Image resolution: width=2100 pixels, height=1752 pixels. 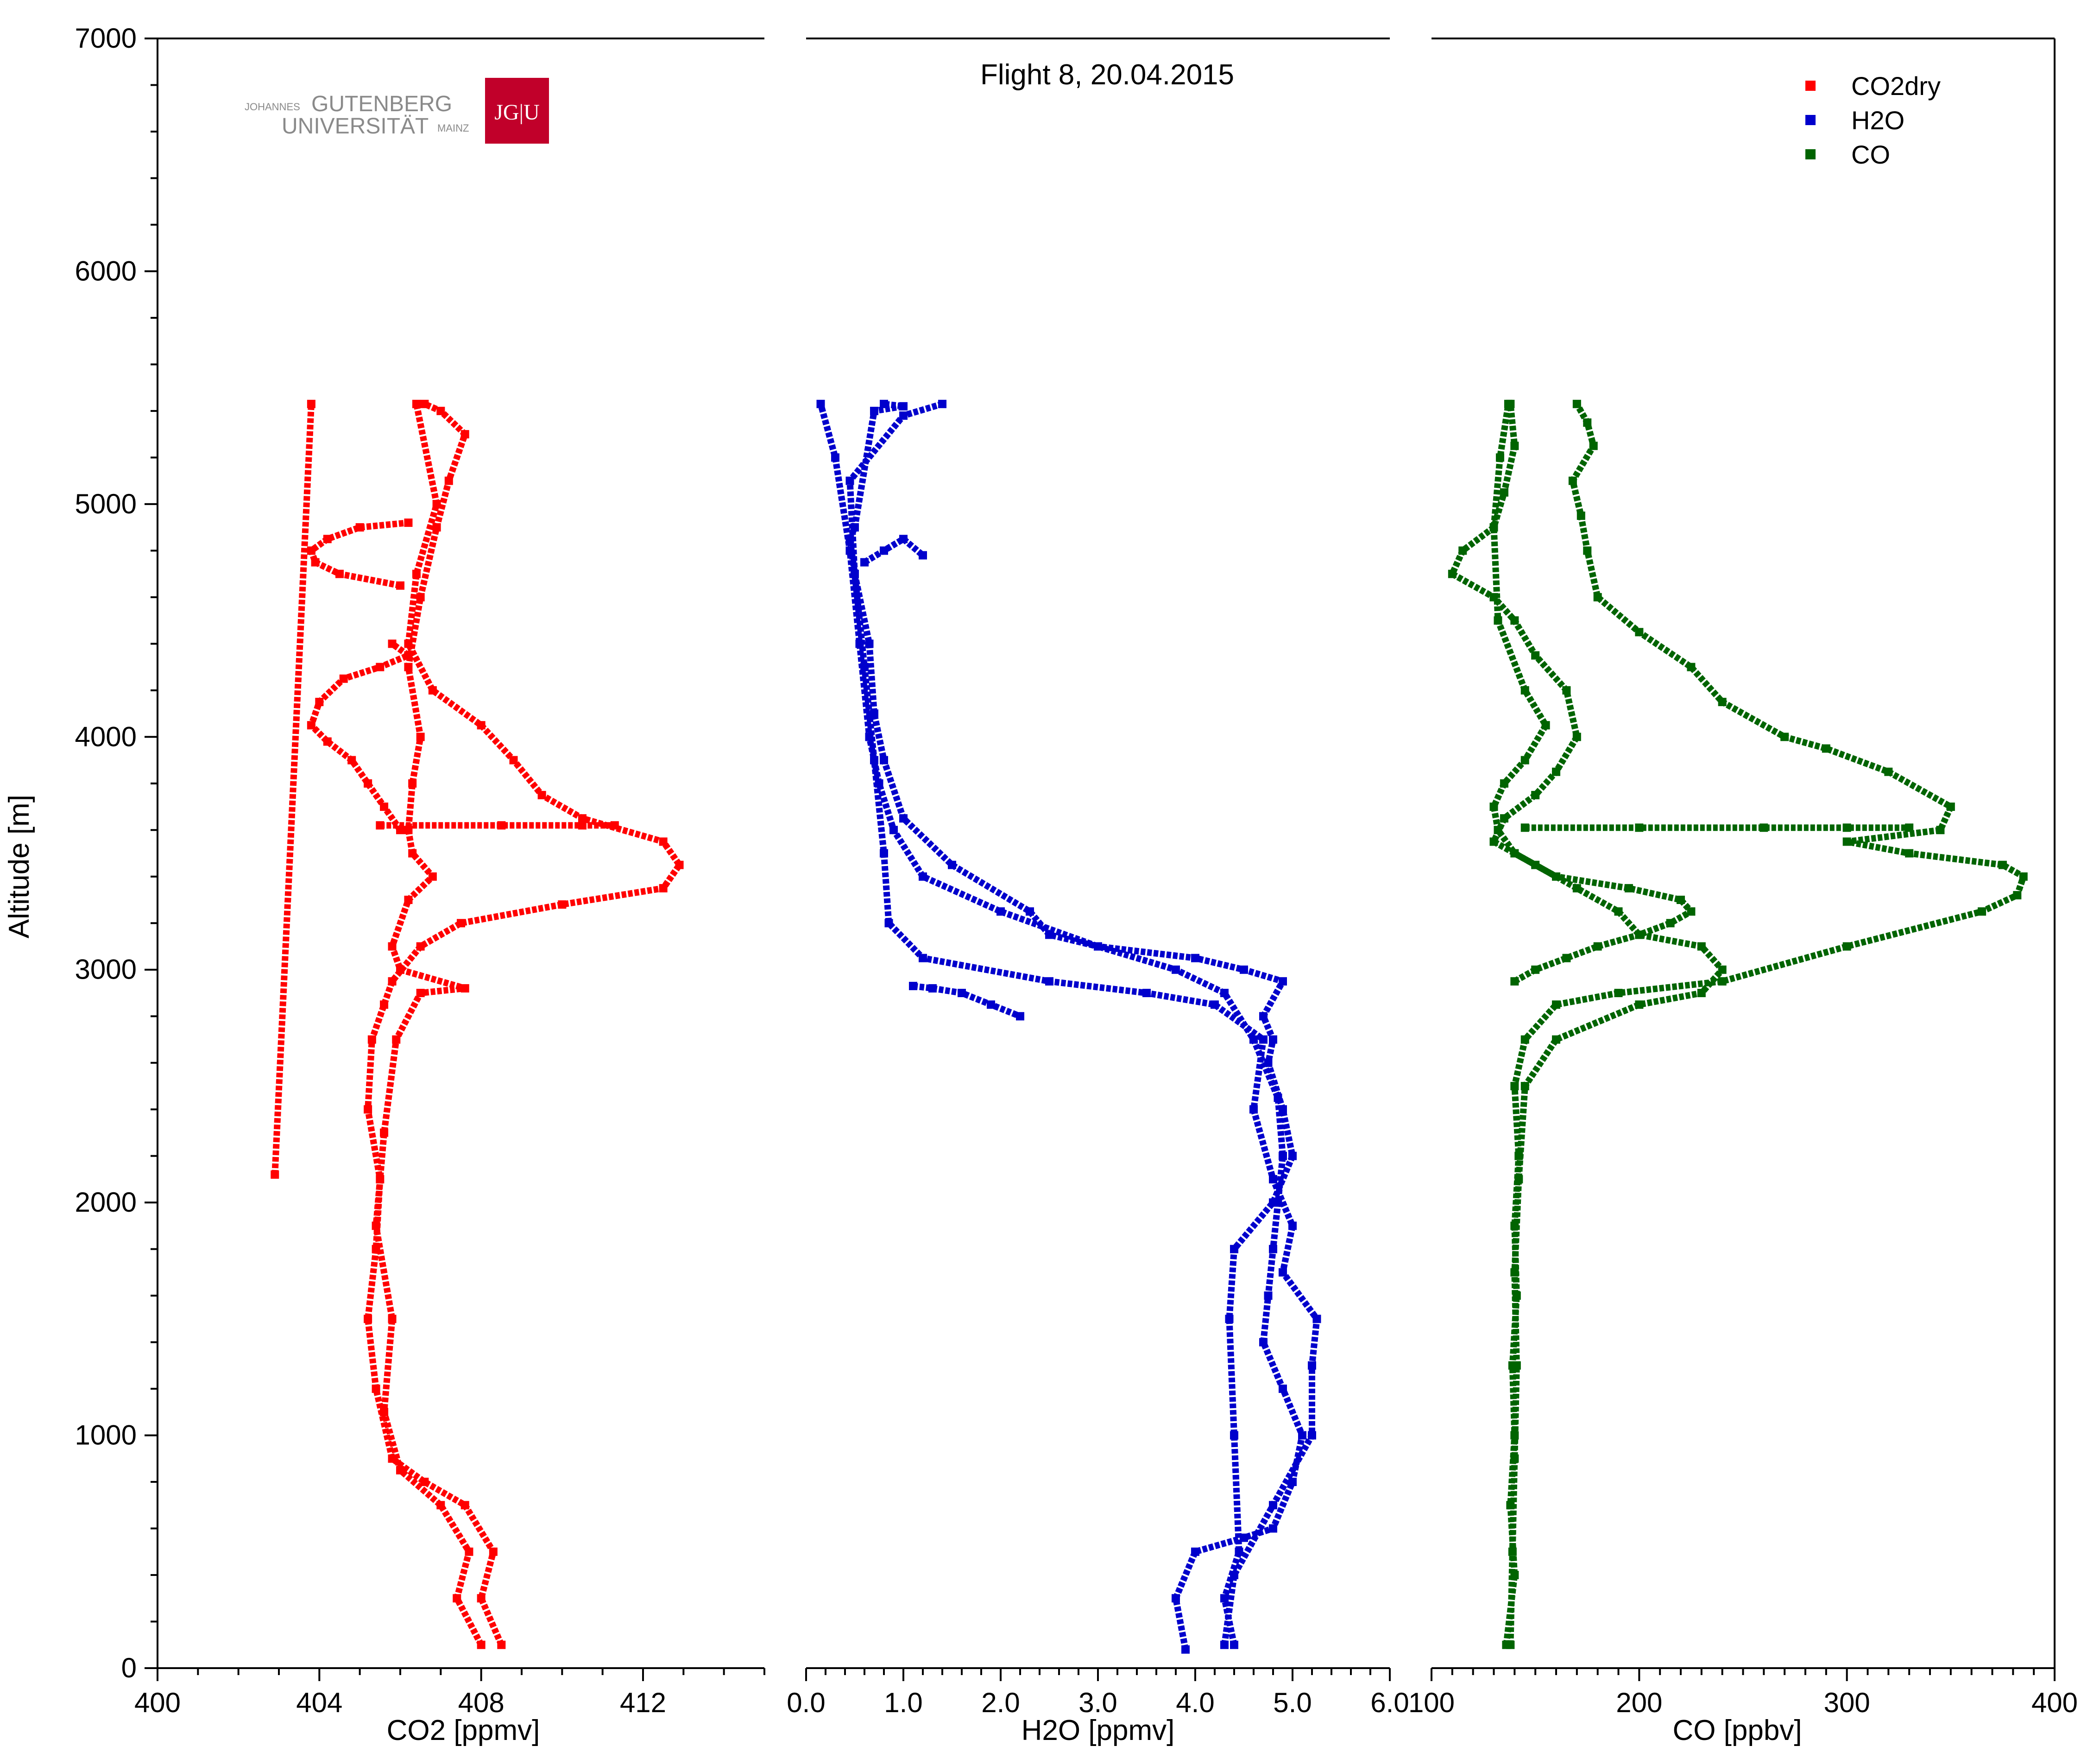 I want to click on panel-co2-data, so click(x=477, y=1024).